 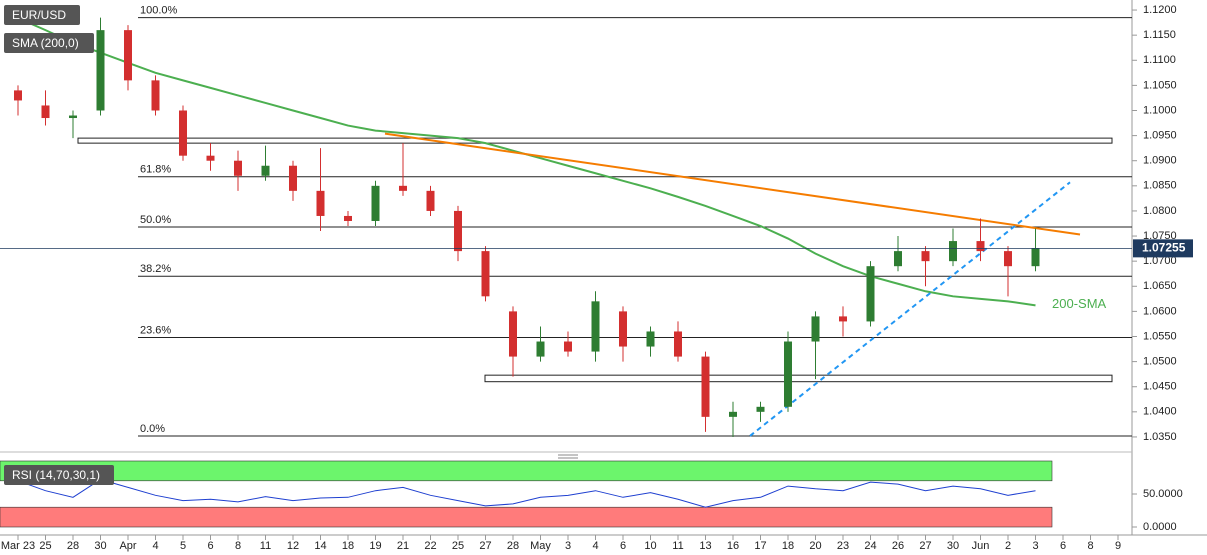 What do you see at coordinates (1160, 136) in the screenshot?
I see `y-tick-label: 1.0950` at bounding box center [1160, 136].